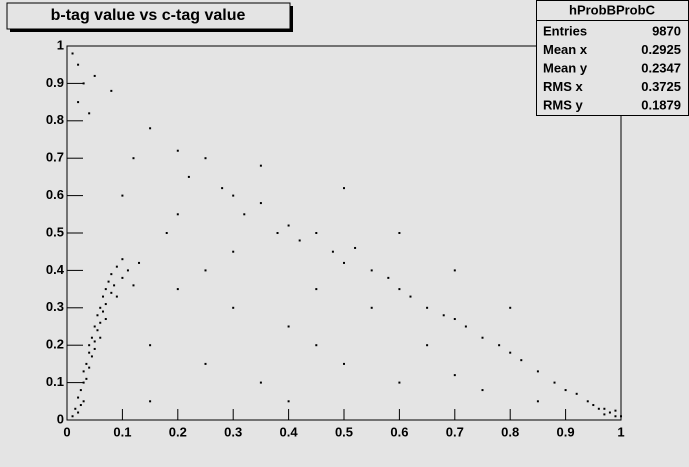 The image size is (689, 467). What do you see at coordinates (55, 231) in the screenshot?
I see `y-tick-label: 0.5` at bounding box center [55, 231].